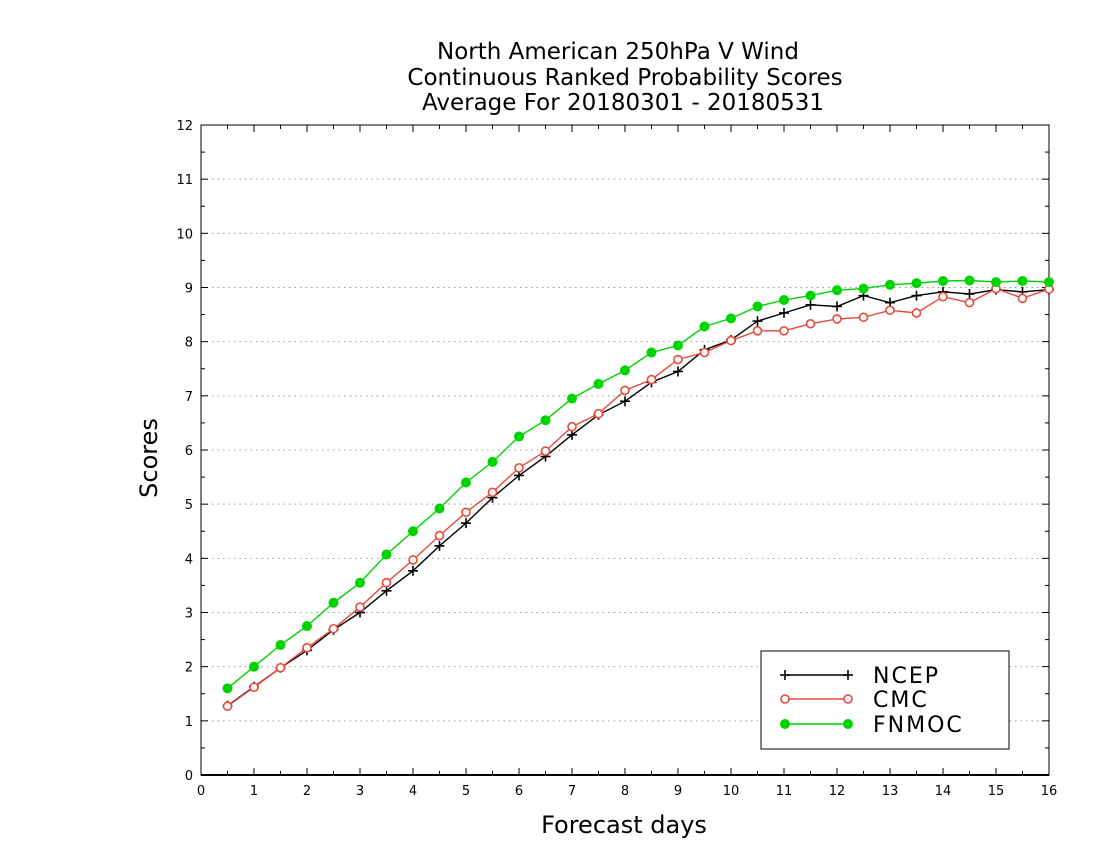 The image size is (1100, 850). What do you see at coordinates (837, 791) in the screenshot?
I see `x-tick-label-12: 12` at bounding box center [837, 791].